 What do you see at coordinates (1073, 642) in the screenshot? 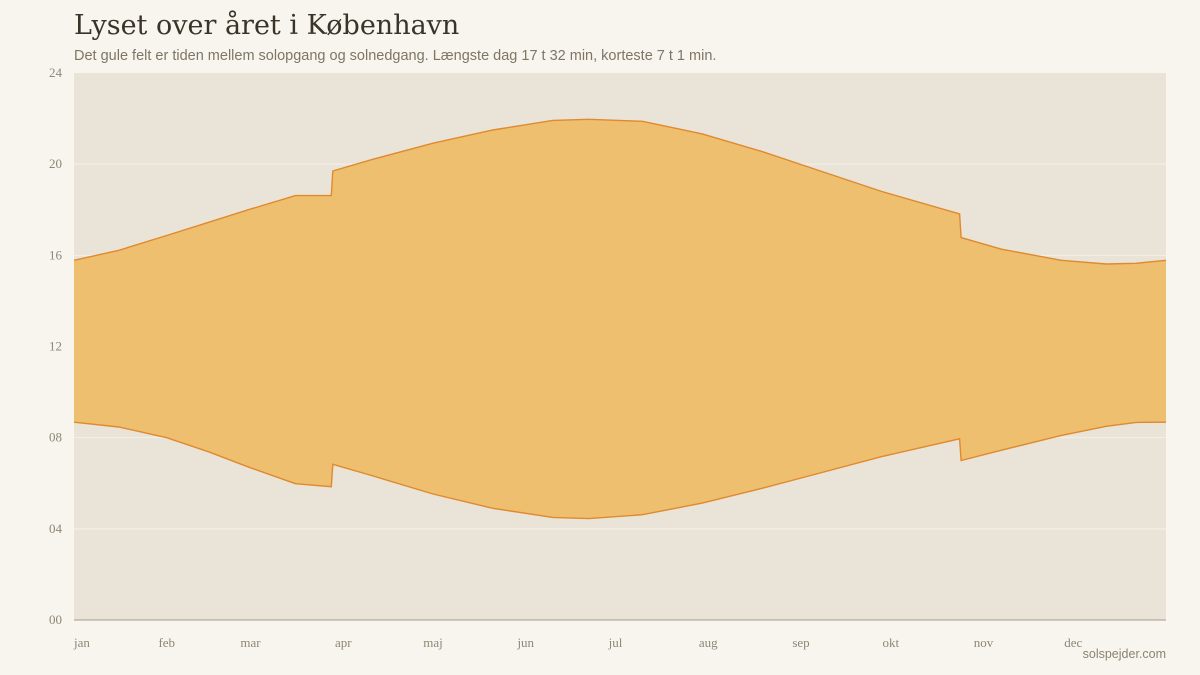
I see `x-tick-label: dec` at bounding box center [1073, 642].